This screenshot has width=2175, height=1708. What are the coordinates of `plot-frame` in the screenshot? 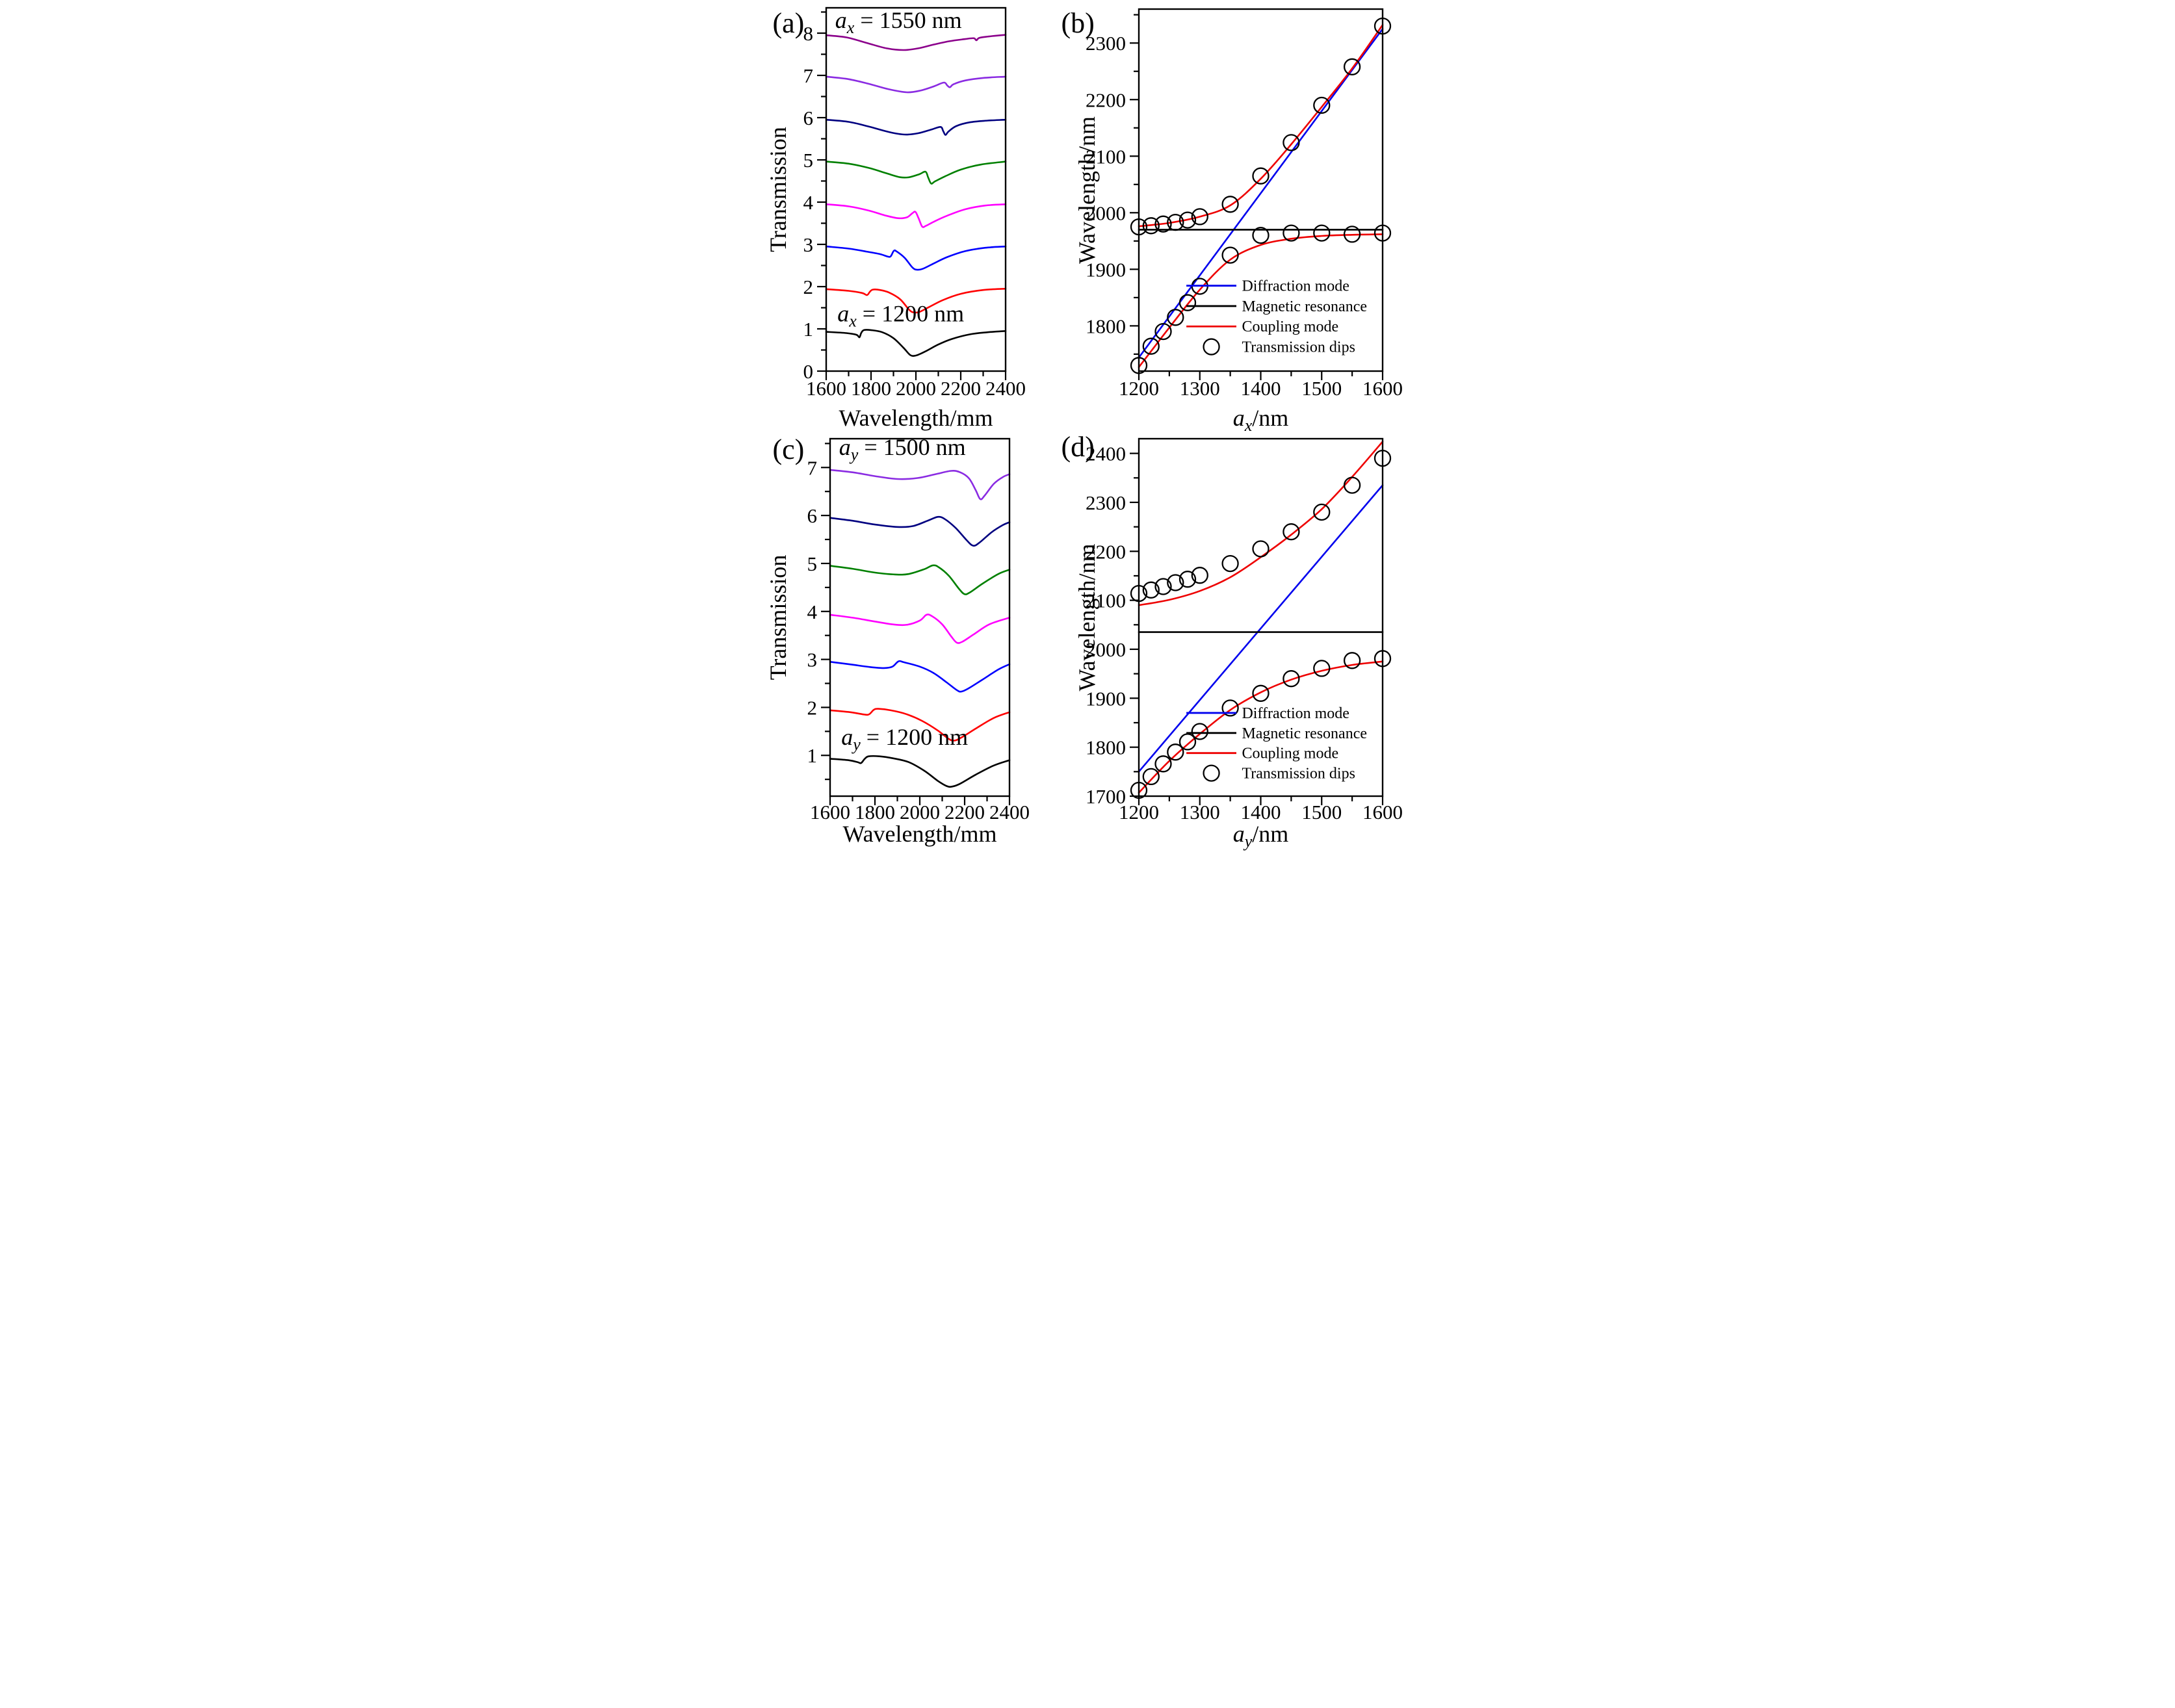 It's located at (1260, 190).